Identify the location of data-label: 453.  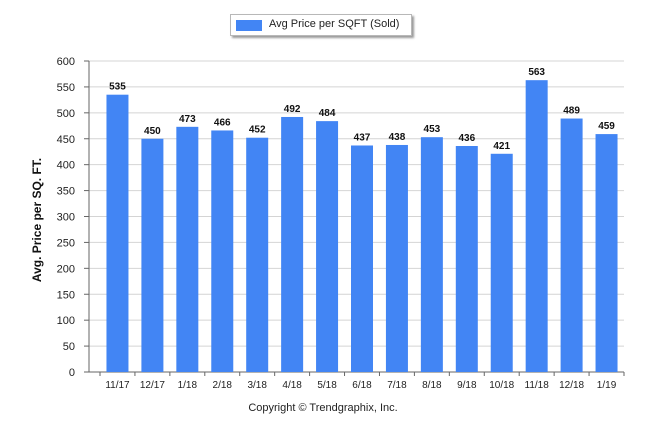
(432, 129).